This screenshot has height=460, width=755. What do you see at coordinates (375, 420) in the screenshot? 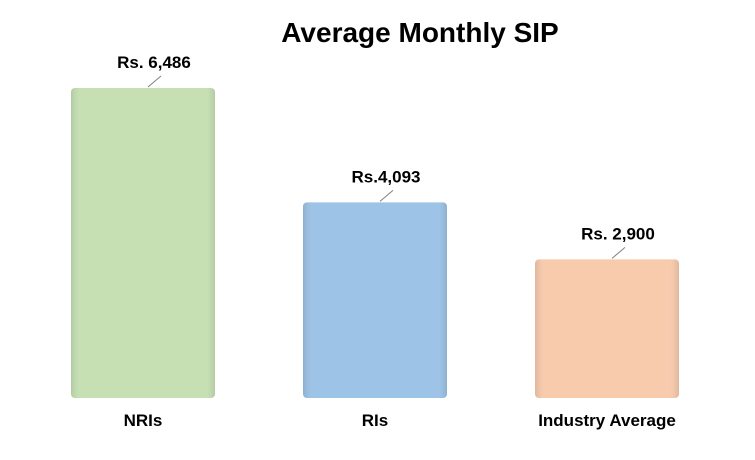
I see `x-tick-label: RIs` at bounding box center [375, 420].